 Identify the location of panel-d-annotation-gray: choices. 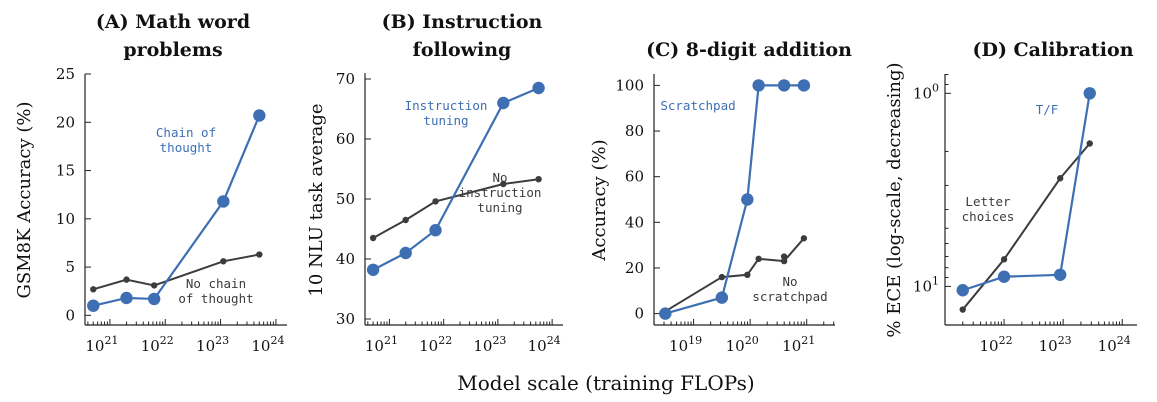
(988, 216).